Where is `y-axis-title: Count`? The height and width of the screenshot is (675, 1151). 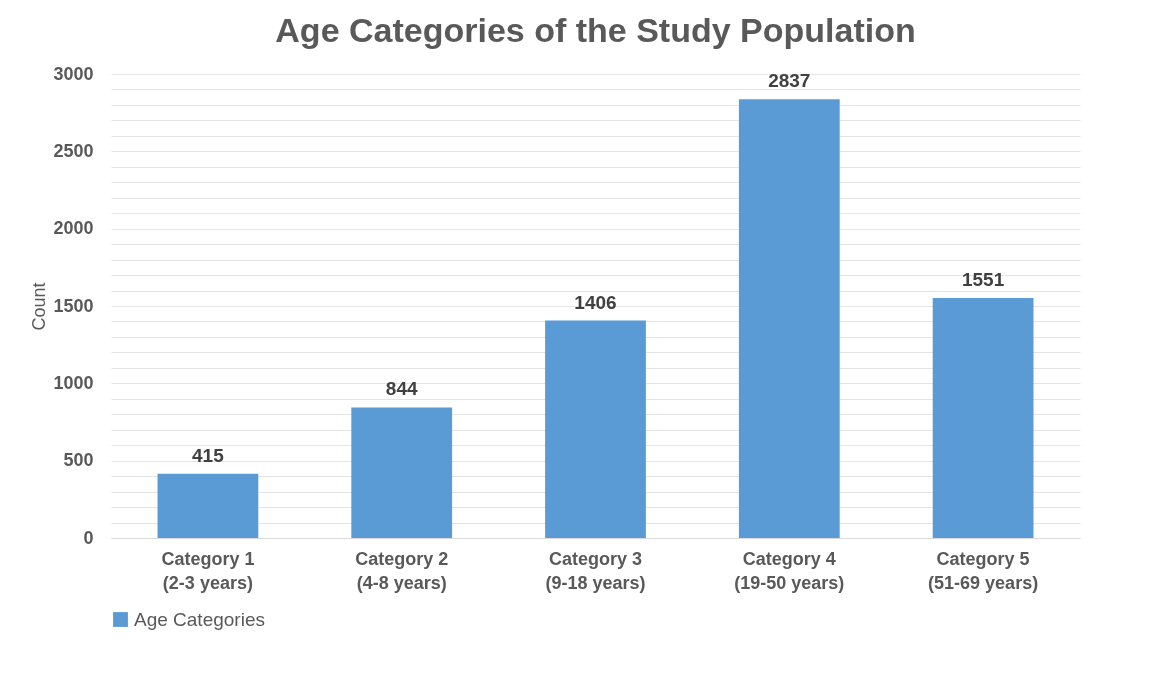 y-axis-title: Count is located at coordinates (39, 306).